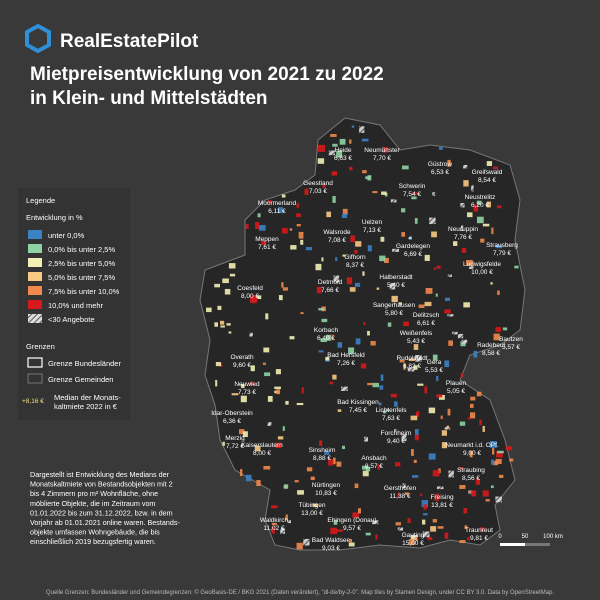  Describe the element at coordinates (232, 413) in the screenshot. I see `city-name: Idar-Oberstein` at that location.